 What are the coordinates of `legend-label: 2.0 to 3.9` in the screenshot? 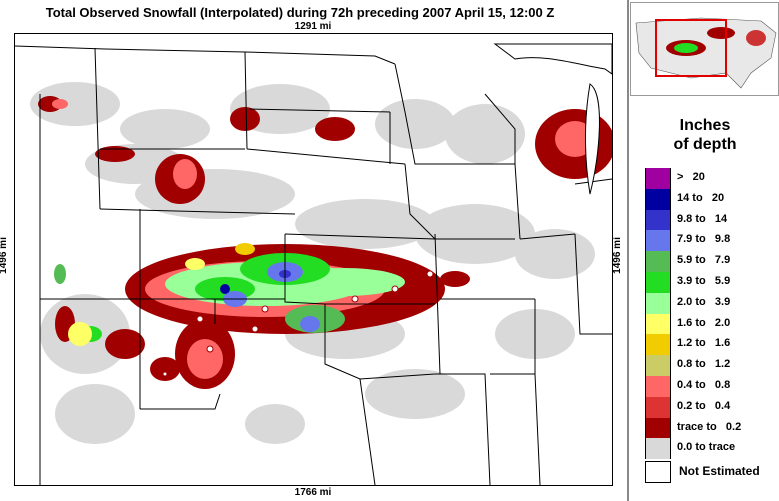 It's located at (704, 301).